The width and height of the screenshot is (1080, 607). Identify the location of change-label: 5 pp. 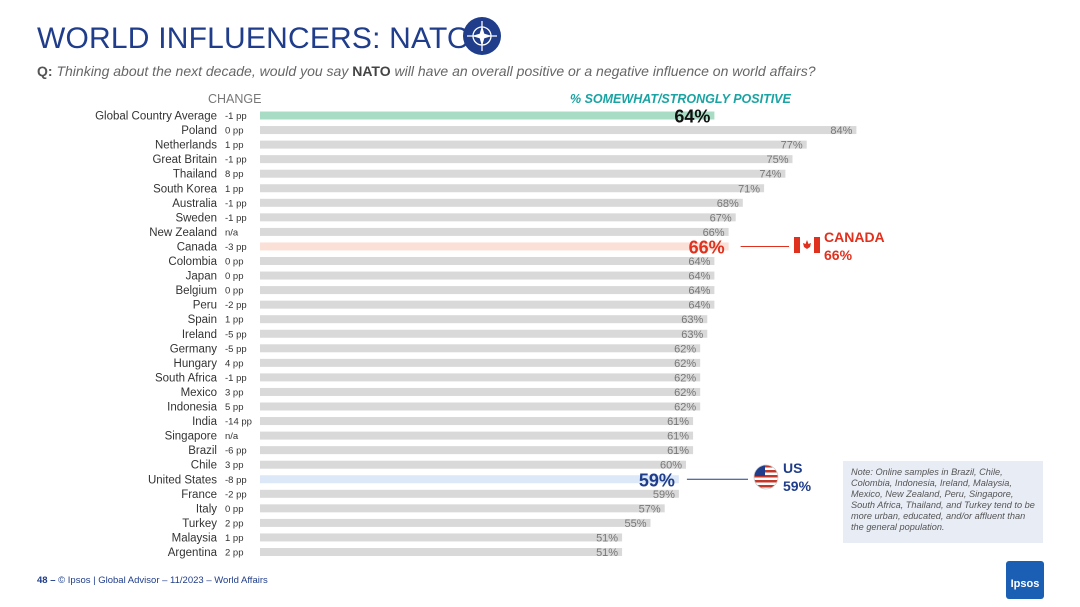
(234, 407).